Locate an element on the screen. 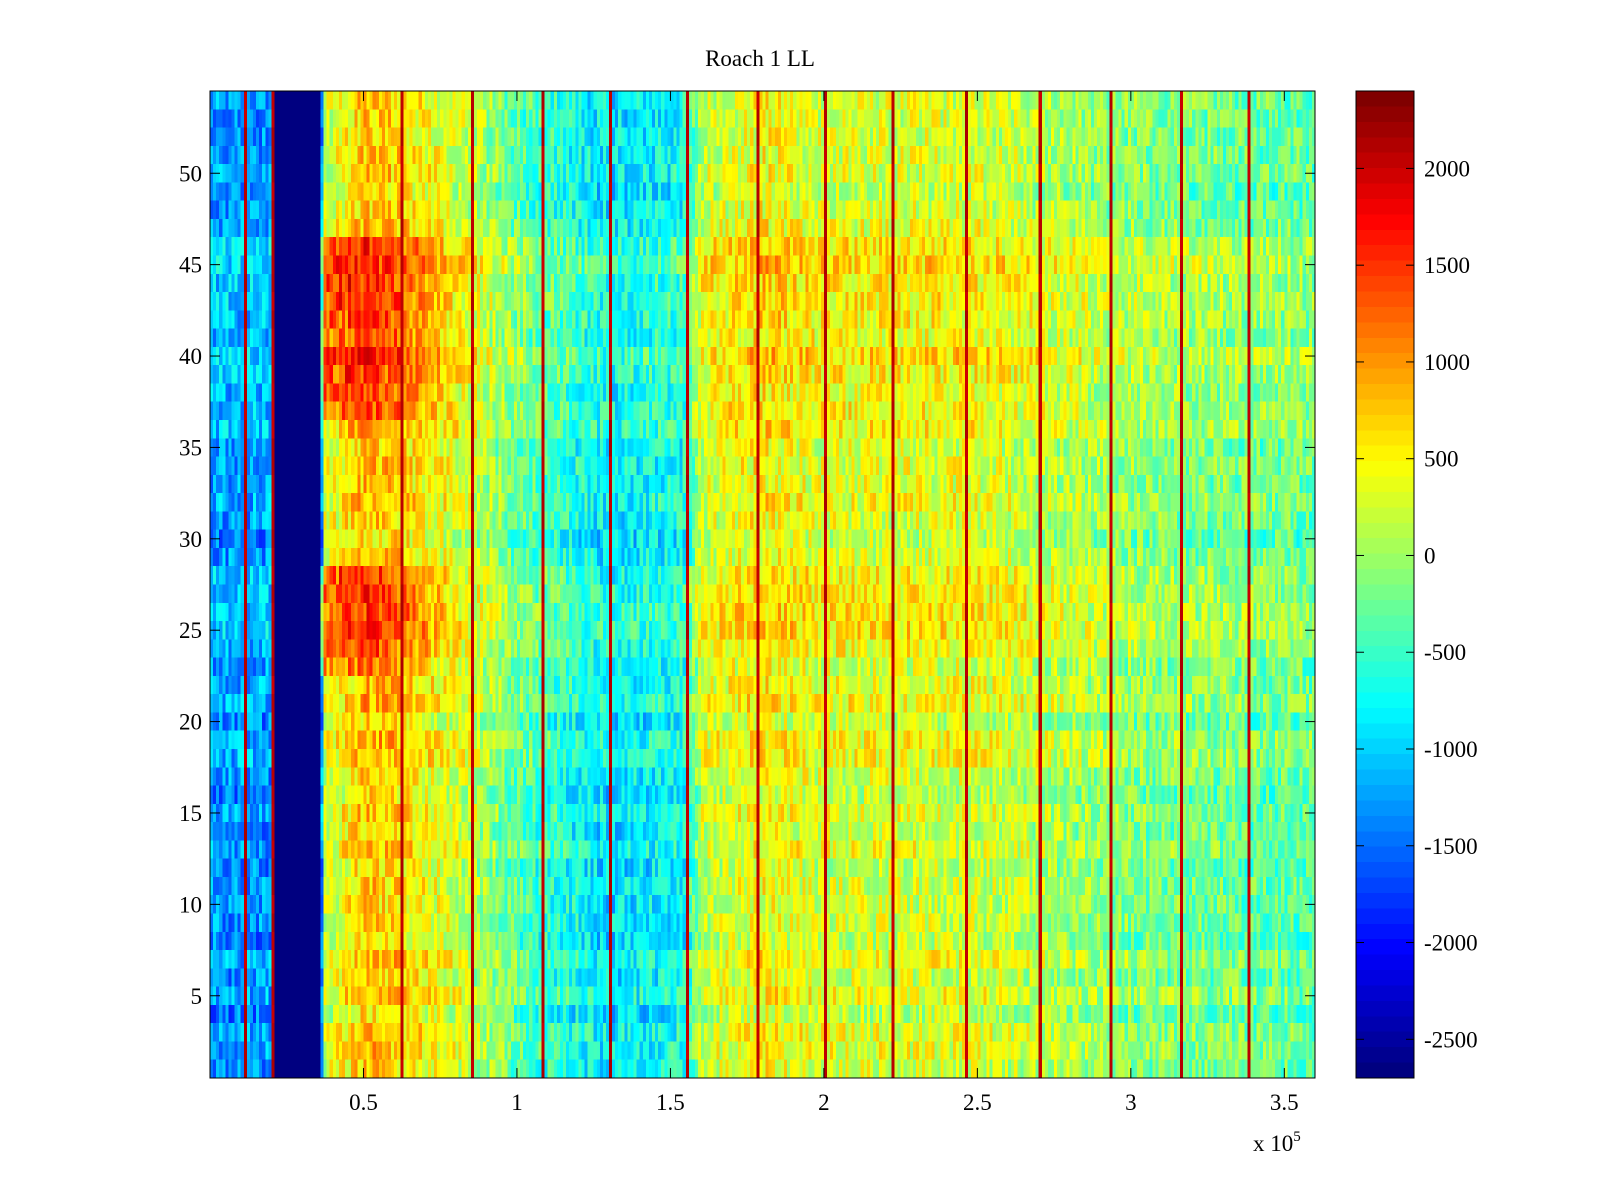  colorbar-tick-label: 0 is located at coordinates (1430, 555).